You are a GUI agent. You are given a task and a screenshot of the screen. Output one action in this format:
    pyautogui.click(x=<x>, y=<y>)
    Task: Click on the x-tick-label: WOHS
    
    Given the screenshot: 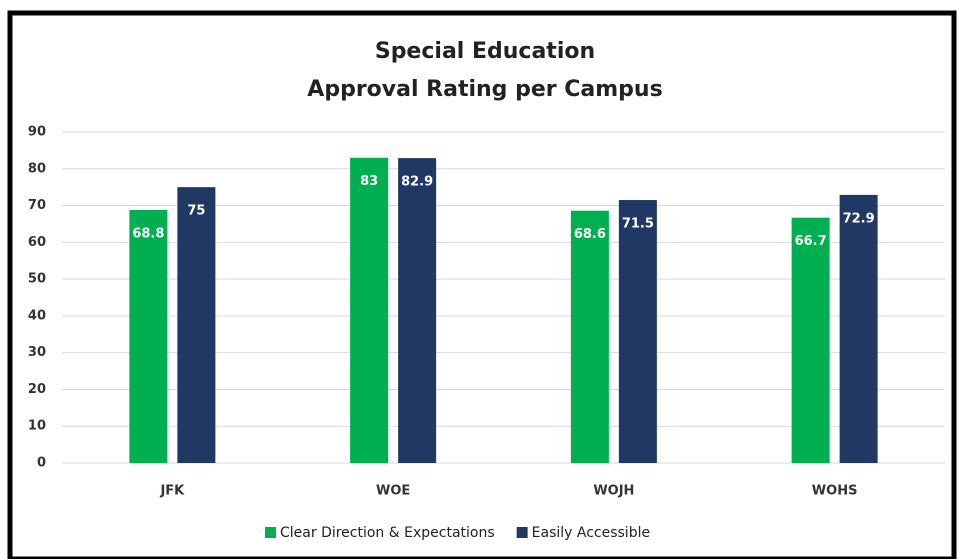 What is the action you would take?
    pyautogui.click(x=835, y=491)
    